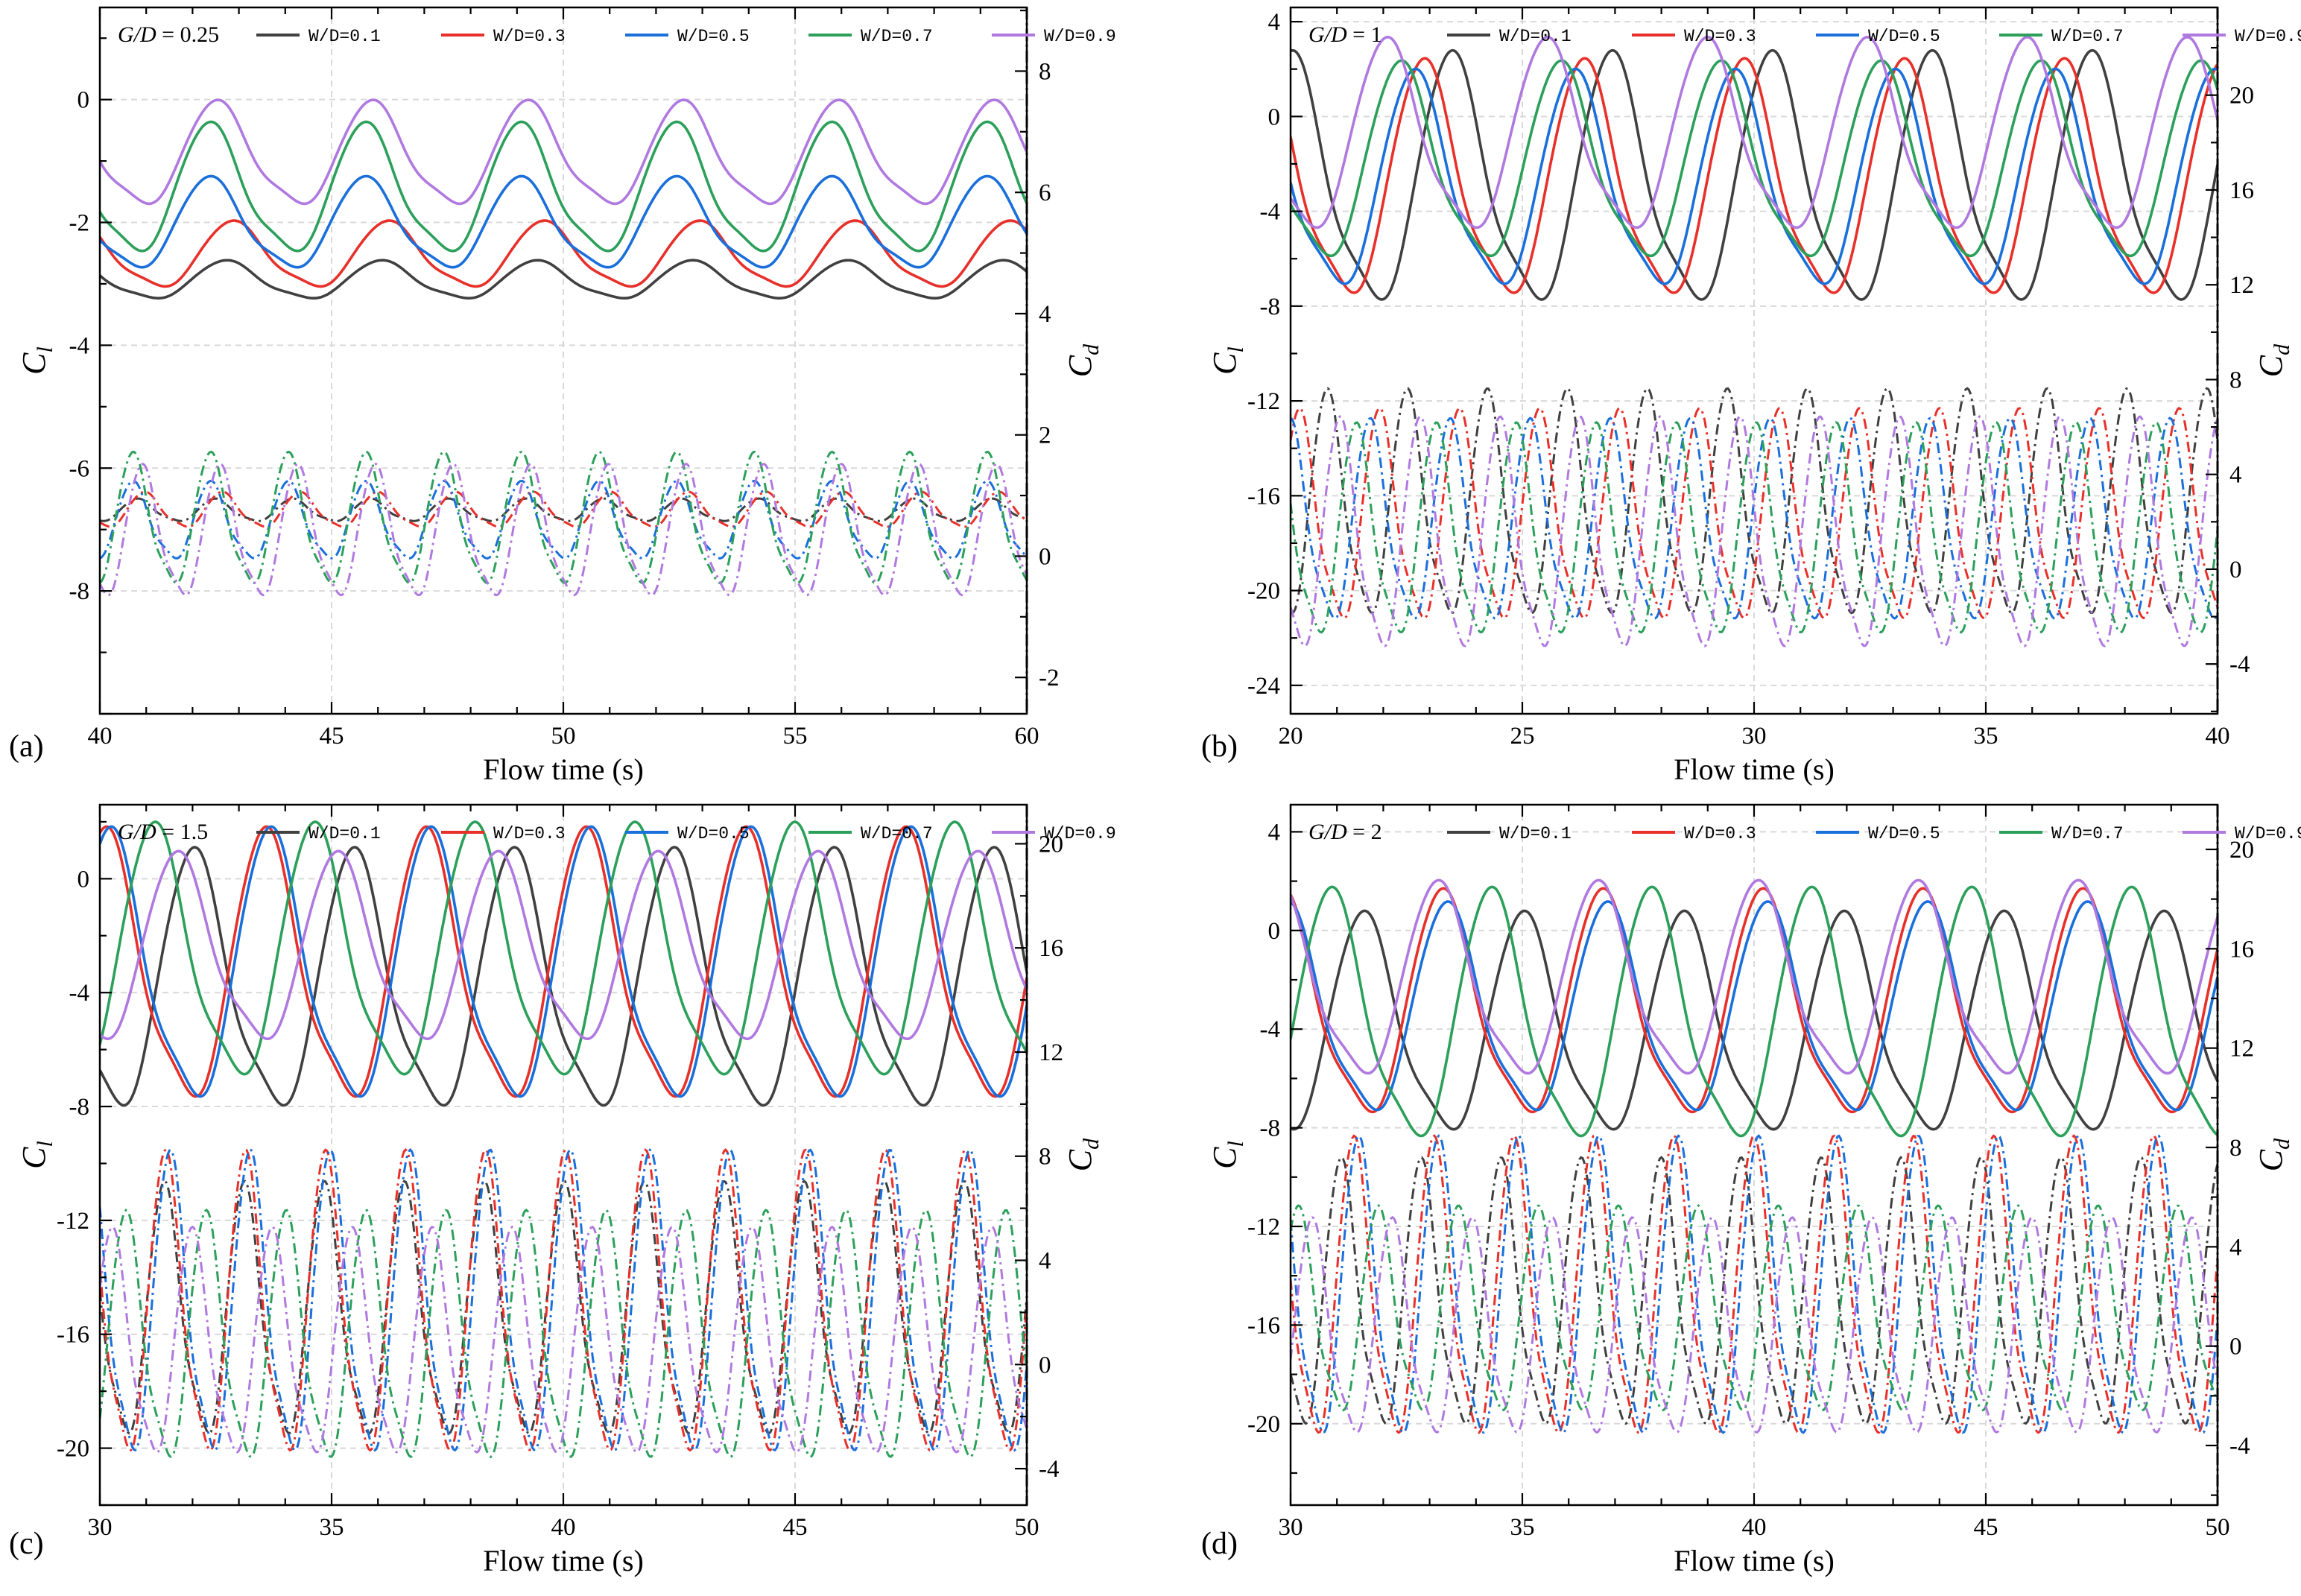 This screenshot has height=1596, width=2301. Describe the element at coordinates (84, 100) in the screenshot. I see `y-tick-label: 0` at that location.